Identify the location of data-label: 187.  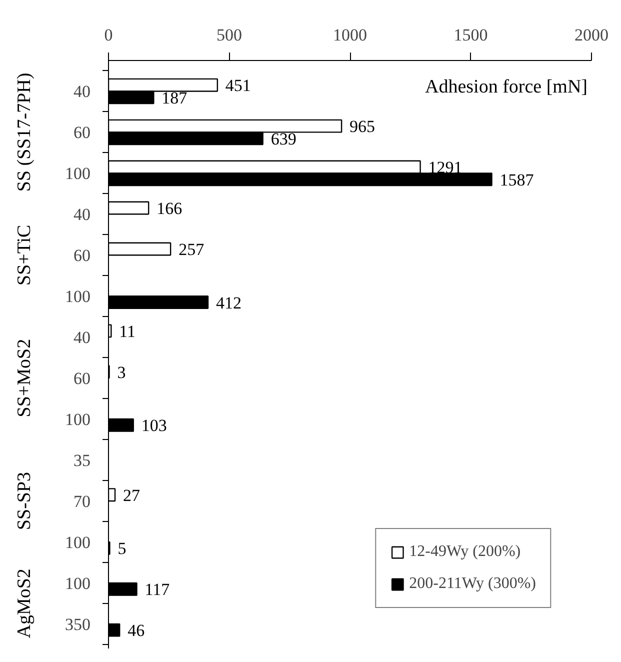
(175, 98).